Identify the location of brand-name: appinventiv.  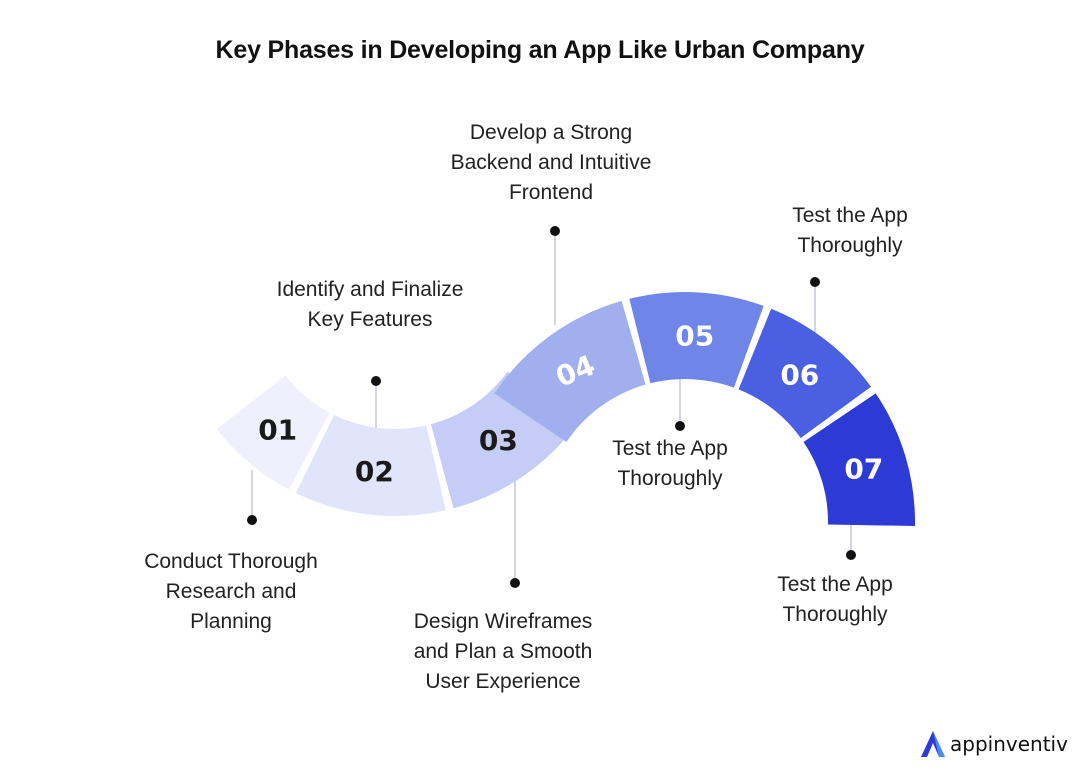
(1009, 744).